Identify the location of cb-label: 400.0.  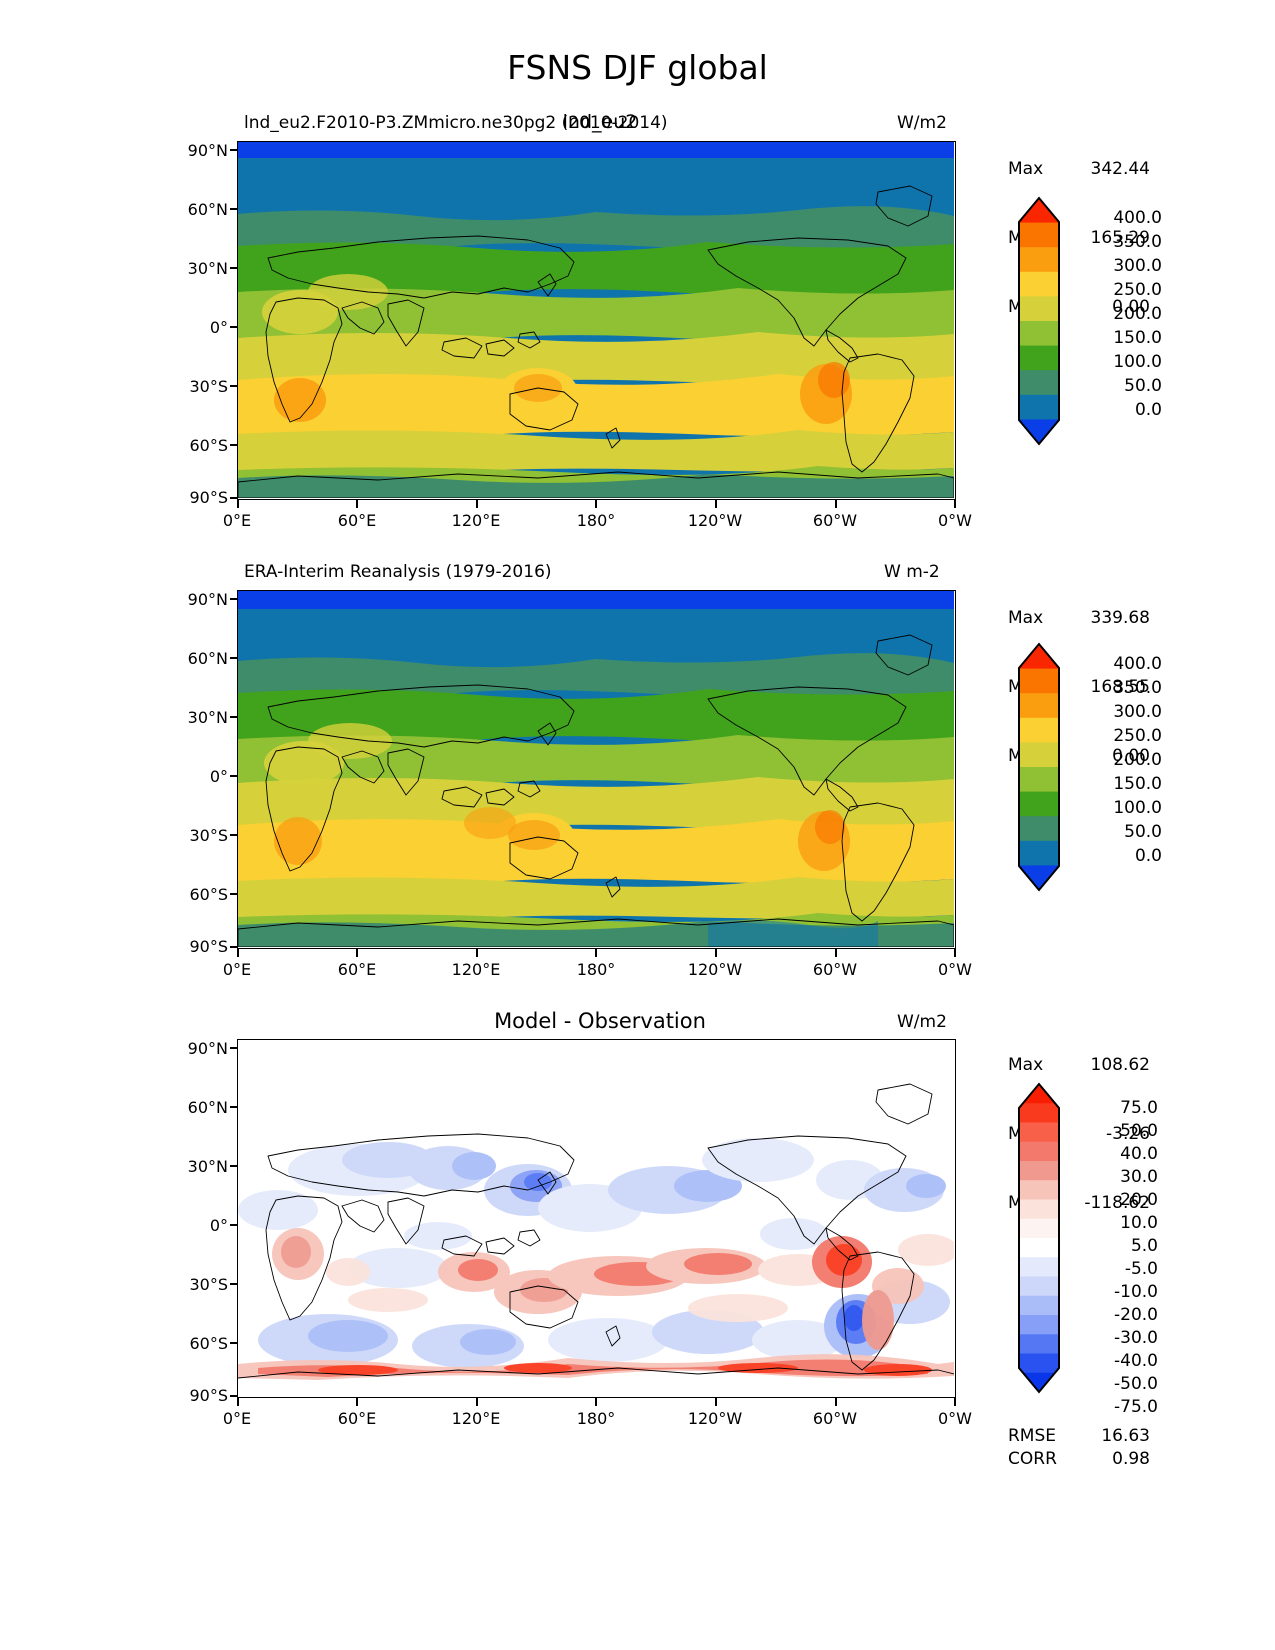
(1137, 218).